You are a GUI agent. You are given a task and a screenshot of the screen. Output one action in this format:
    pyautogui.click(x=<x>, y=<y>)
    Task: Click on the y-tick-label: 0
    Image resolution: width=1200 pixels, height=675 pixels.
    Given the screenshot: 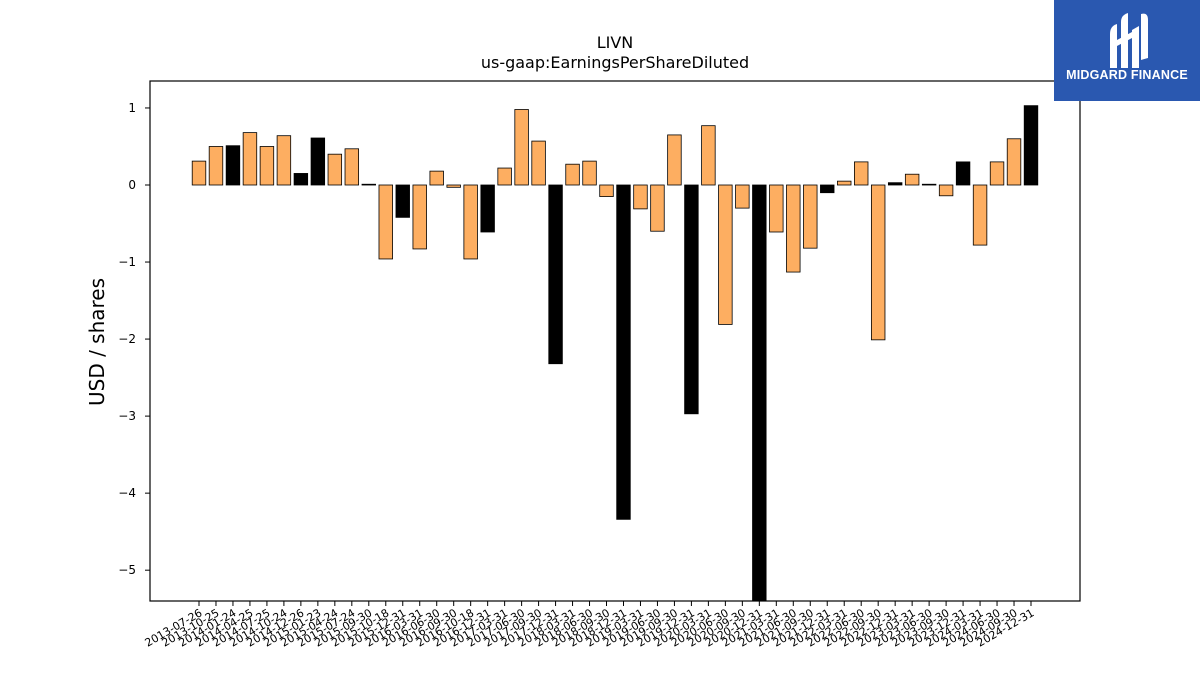 What is the action you would take?
    pyautogui.click(x=132, y=185)
    